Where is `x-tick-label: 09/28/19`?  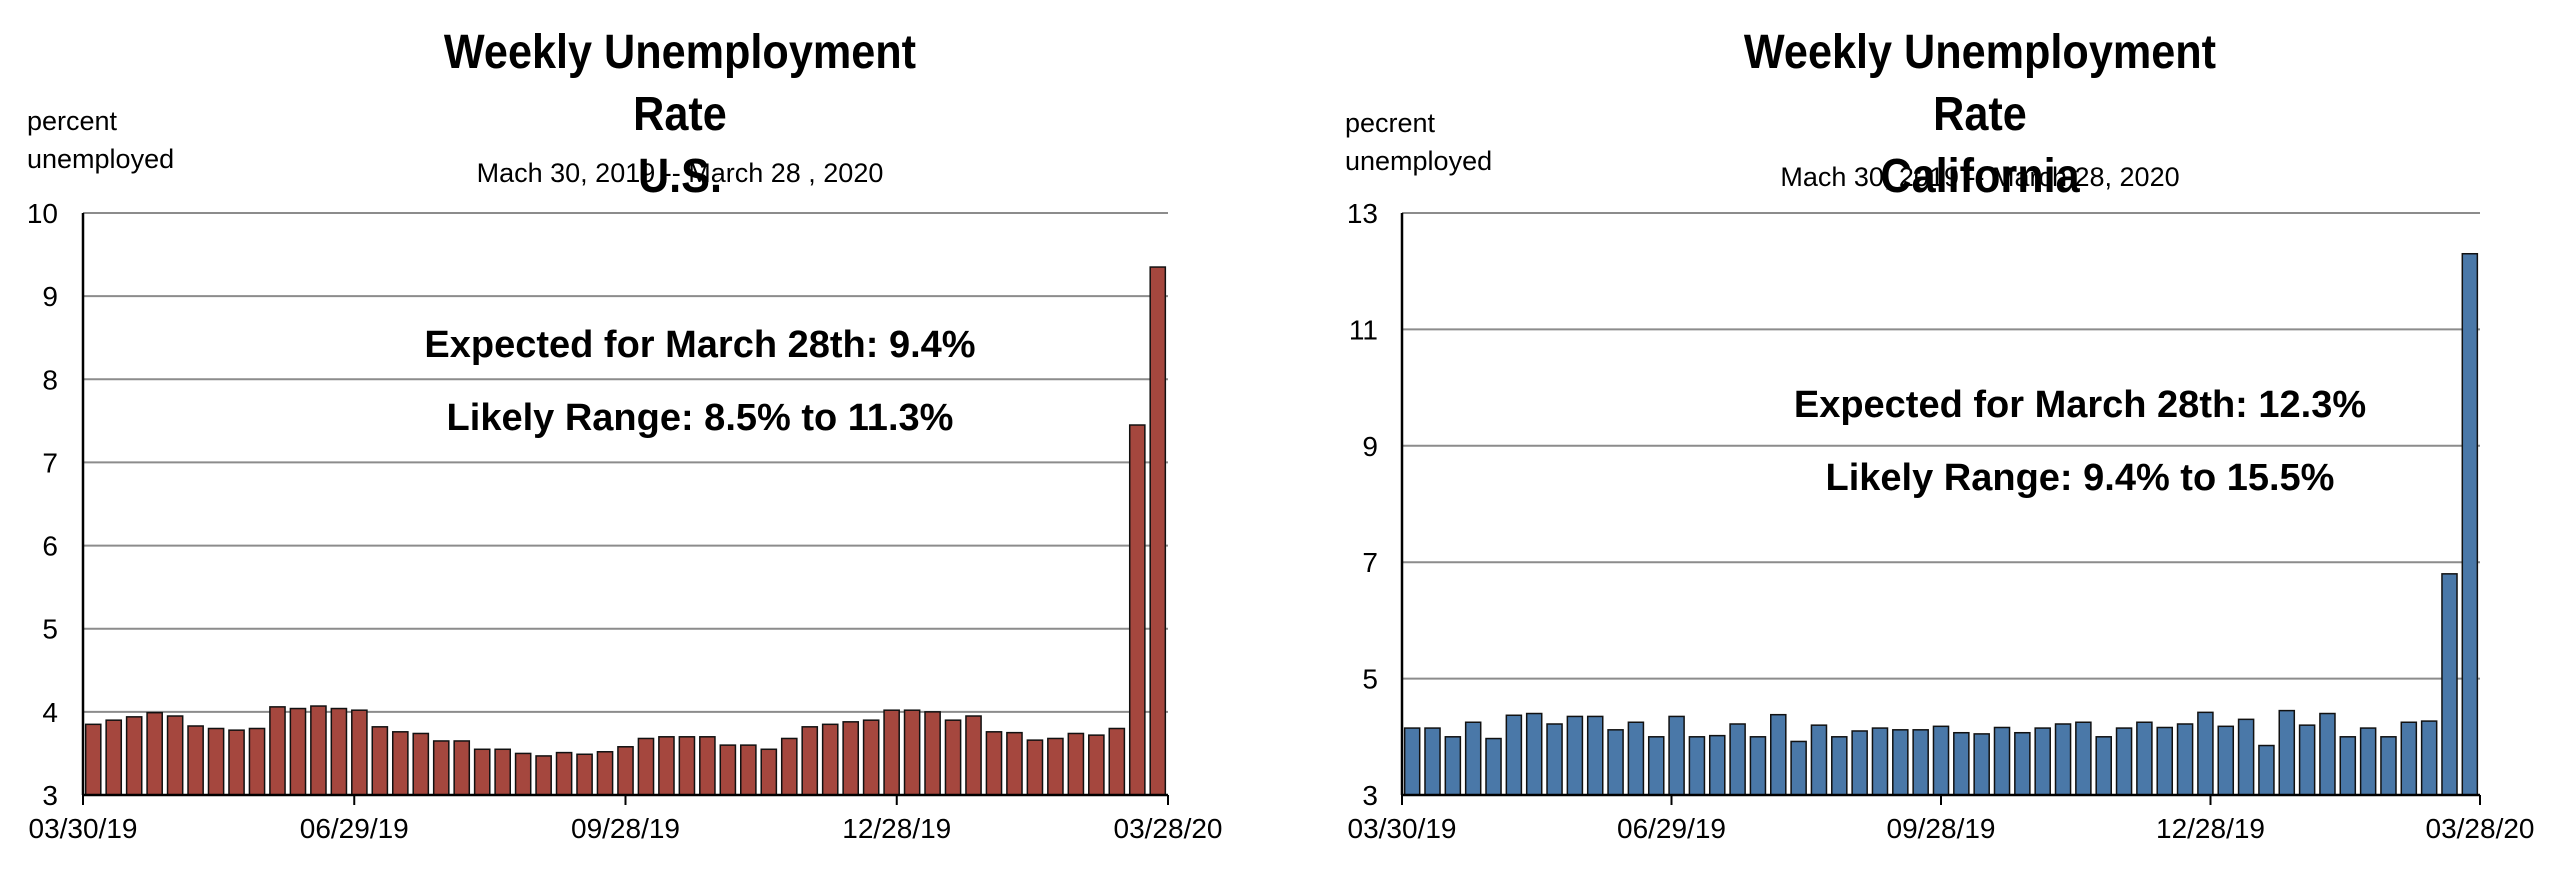 x-tick-label: 09/28/19 is located at coordinates (1941, 828).